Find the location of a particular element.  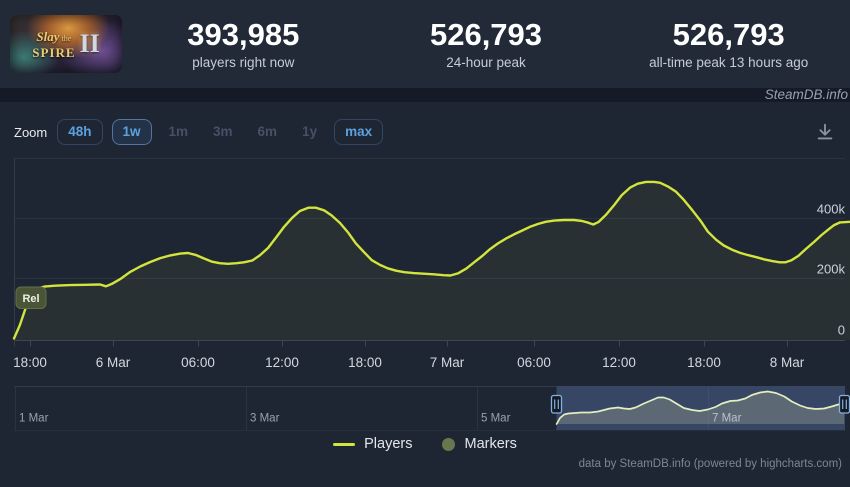

stat-current-players: 393,985 players right now is located at coordinates (243, 43).